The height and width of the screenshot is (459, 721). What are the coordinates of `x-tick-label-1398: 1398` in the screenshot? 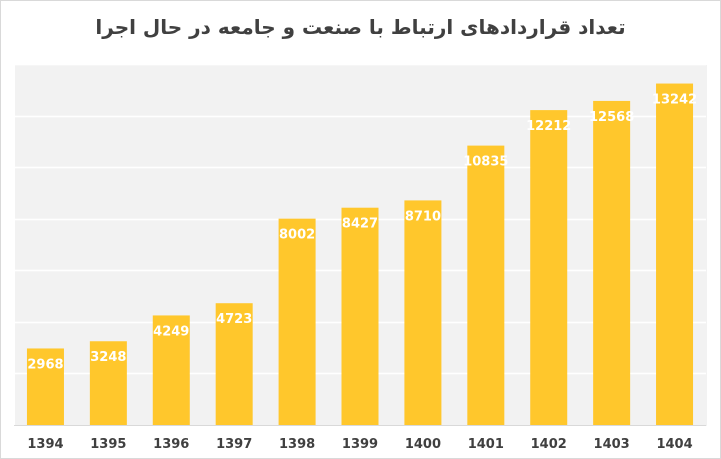 It's located at (297, 444).